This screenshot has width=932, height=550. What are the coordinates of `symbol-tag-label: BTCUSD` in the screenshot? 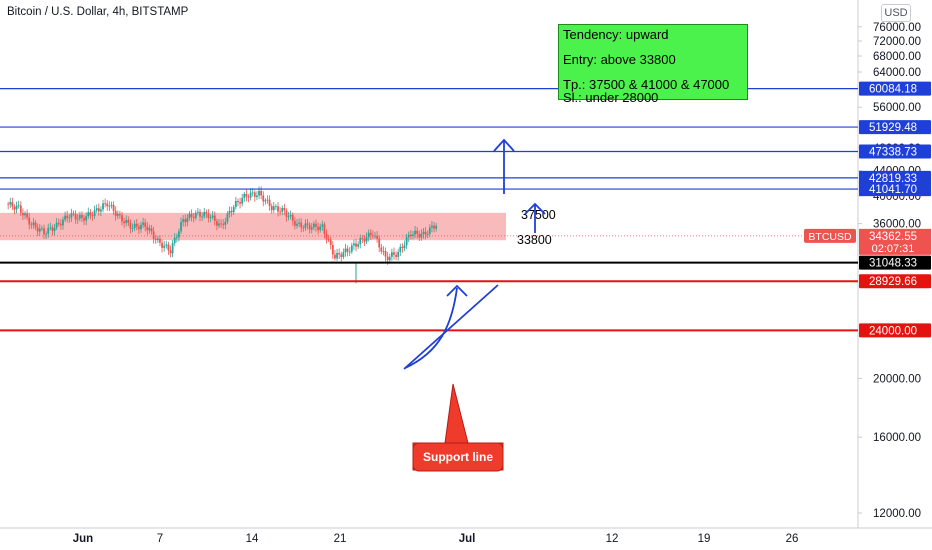 It's located at (830, 237).